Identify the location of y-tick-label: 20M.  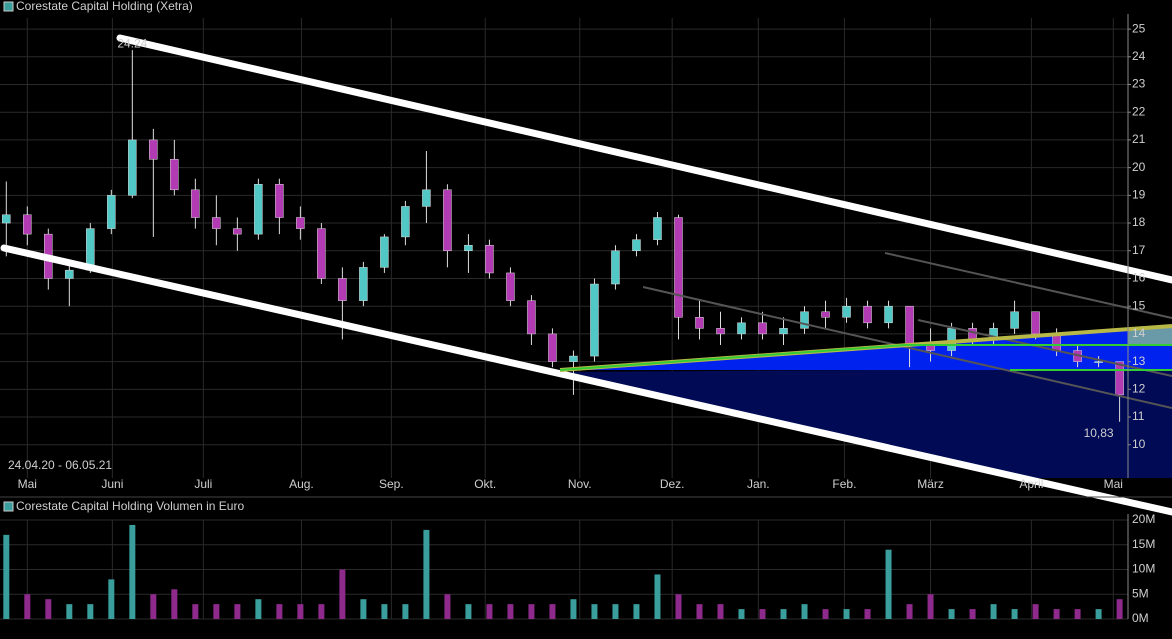
(1143, 519).